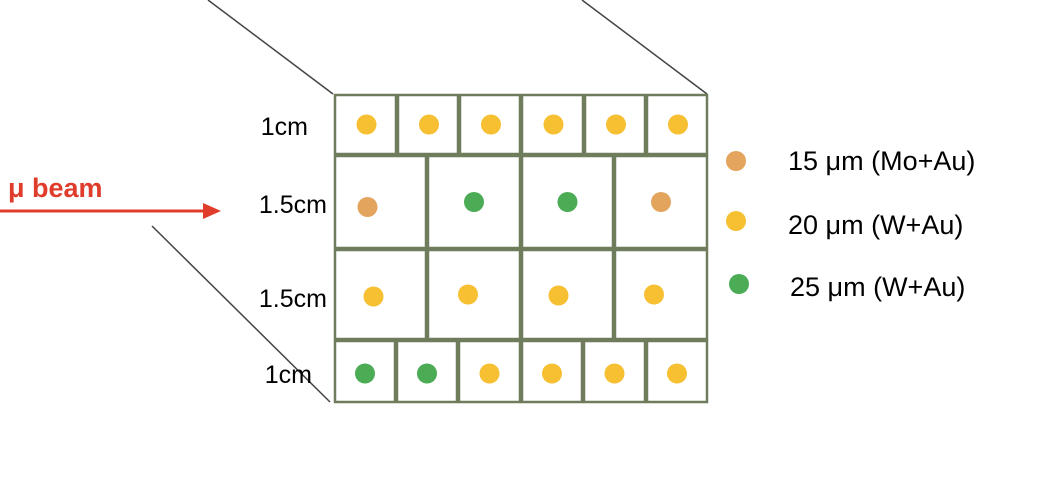 This screenshot has width=1052, height=482. What do you see at coordinates (284, 127) in the screenshot?
I see `row-label-1: 1cm` at bounding box center [284, 127].